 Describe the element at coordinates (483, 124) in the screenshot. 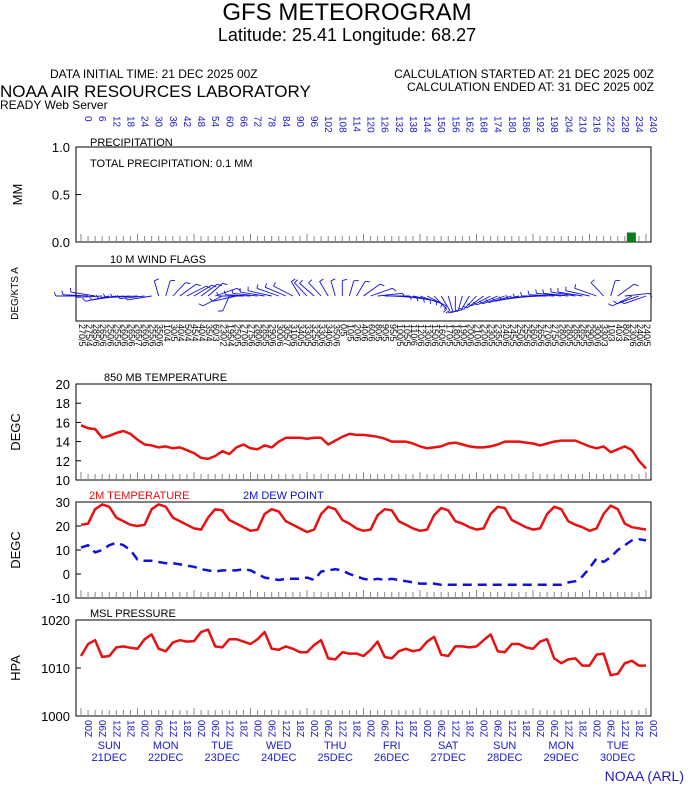

I see `forecast-hour-label: 168` at that location.